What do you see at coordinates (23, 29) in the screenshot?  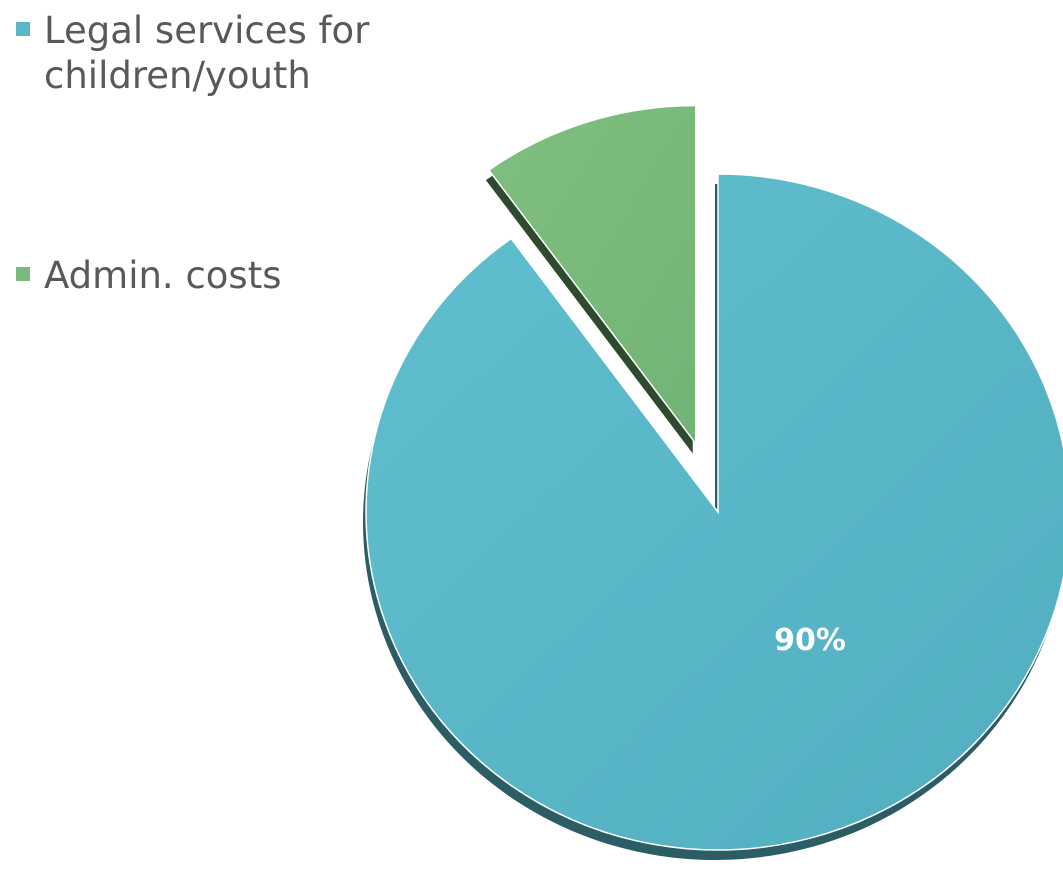 I see `legend-swatch-legal-services` at bounding box center [23, 29].